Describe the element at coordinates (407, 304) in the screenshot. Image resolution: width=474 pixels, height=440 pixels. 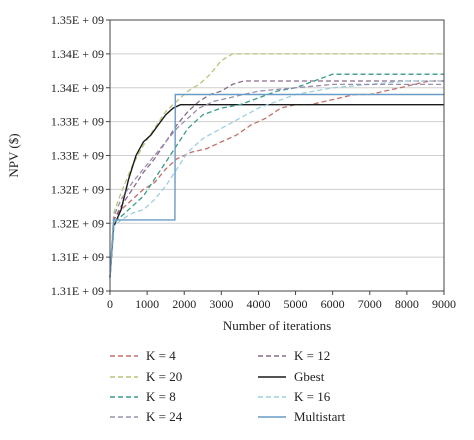
I see `x-tick-label: 8000` at that location.